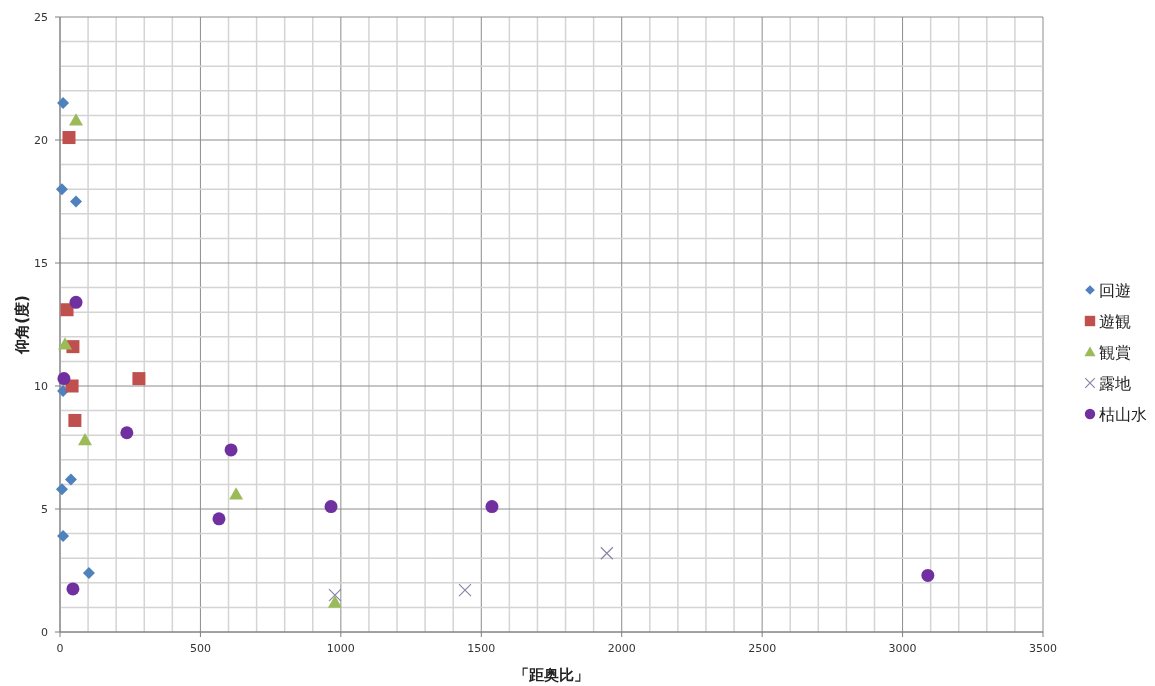 The image size is (1155, 686). What do you see at coordinates (41, 17) in the screenshot?
I see `y-tick-label: 25` at bounding box center [41, 17].